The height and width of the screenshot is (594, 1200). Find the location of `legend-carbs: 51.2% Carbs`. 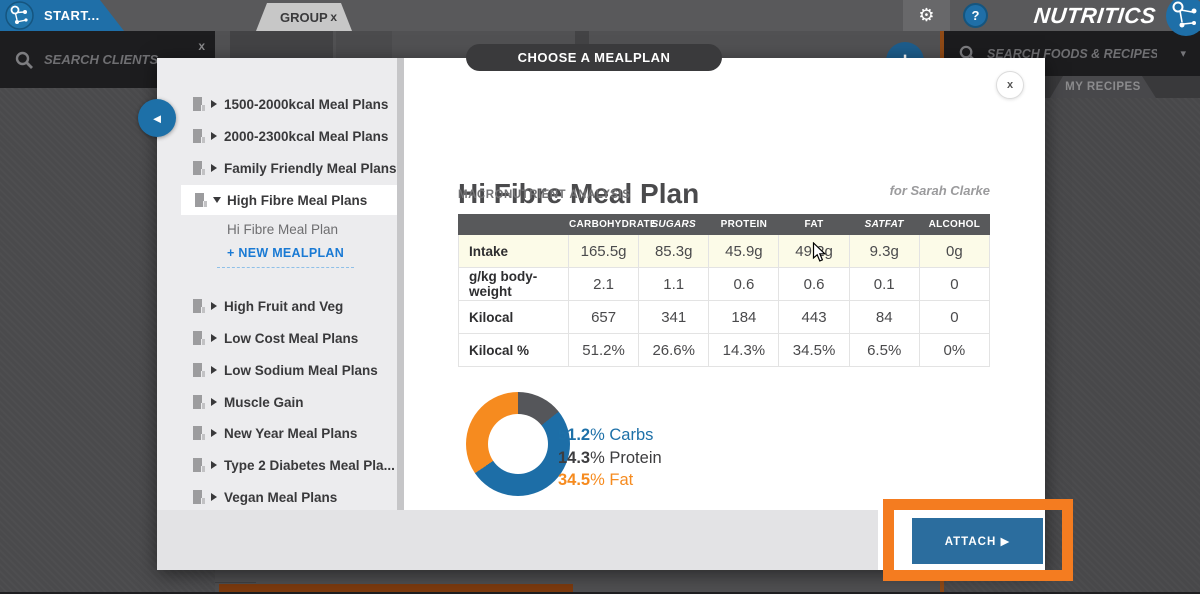

legend-carbs: 51.2% Carbs is located at coordinates (606, 435).